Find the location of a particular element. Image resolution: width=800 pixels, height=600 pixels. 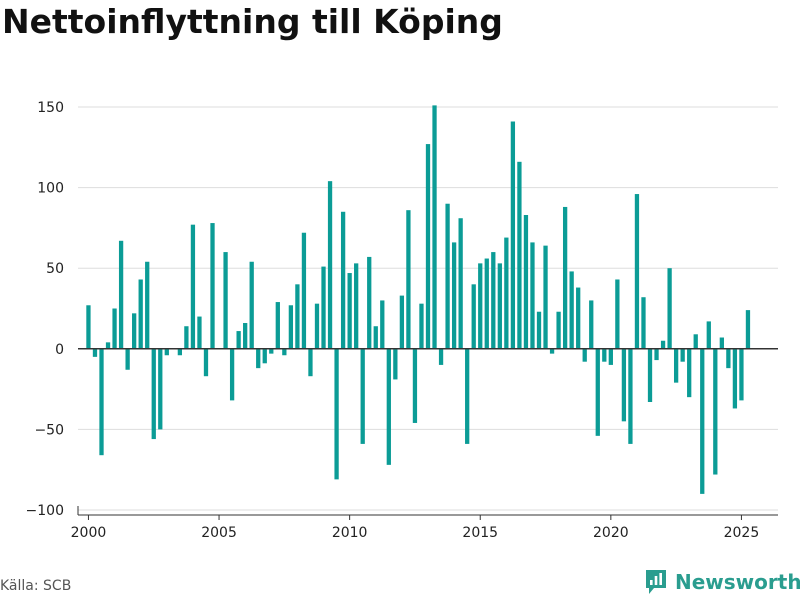

brand-logo: Newsworthy is located at coordinates (722, 582).